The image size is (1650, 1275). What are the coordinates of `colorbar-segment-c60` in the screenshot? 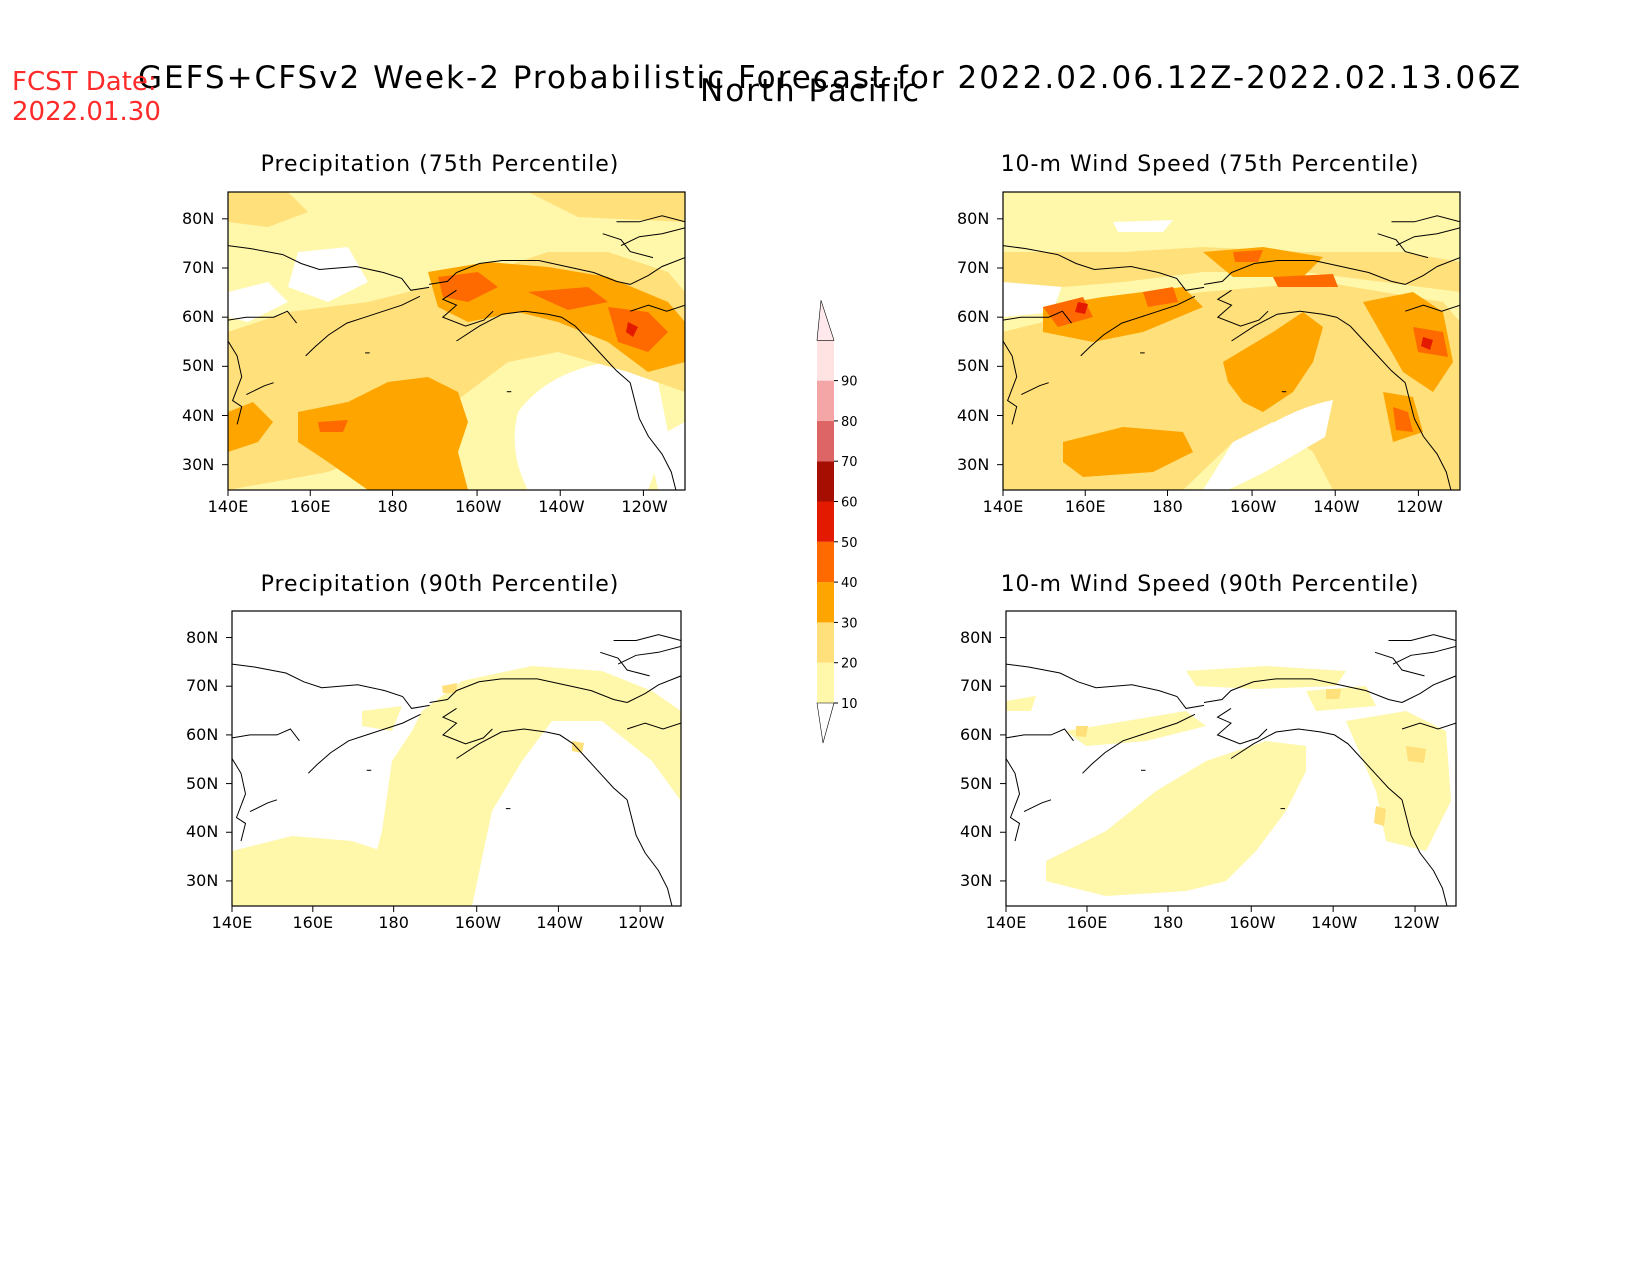 It's located at (825, 481).